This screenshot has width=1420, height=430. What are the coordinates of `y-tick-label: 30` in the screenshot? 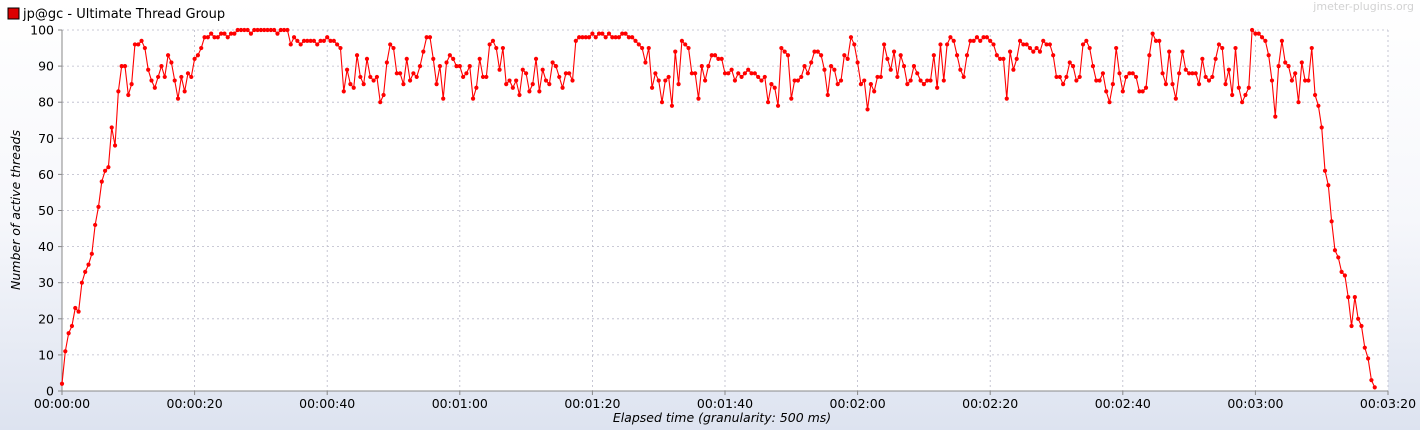 It's located at (46, 282).